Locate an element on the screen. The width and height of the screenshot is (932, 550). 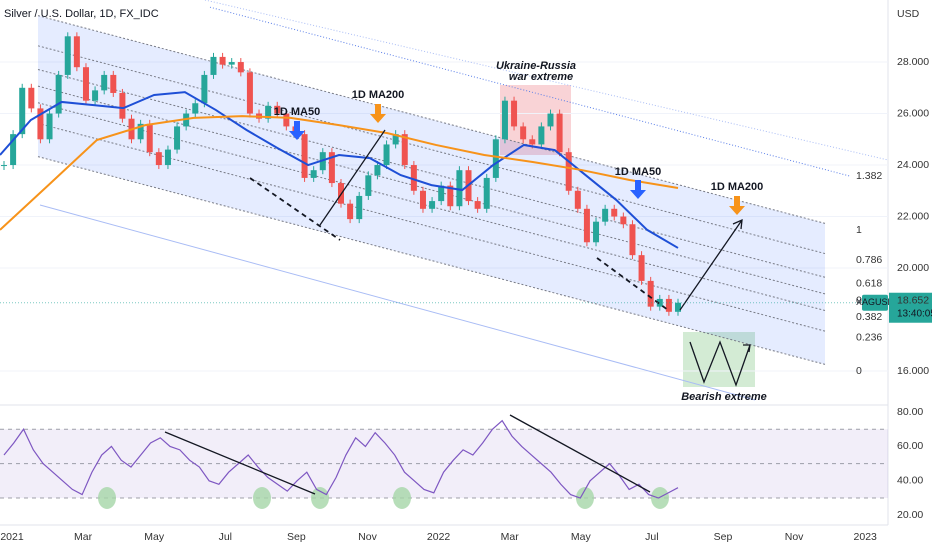
rsi-line is located at coordinates (341, 459).